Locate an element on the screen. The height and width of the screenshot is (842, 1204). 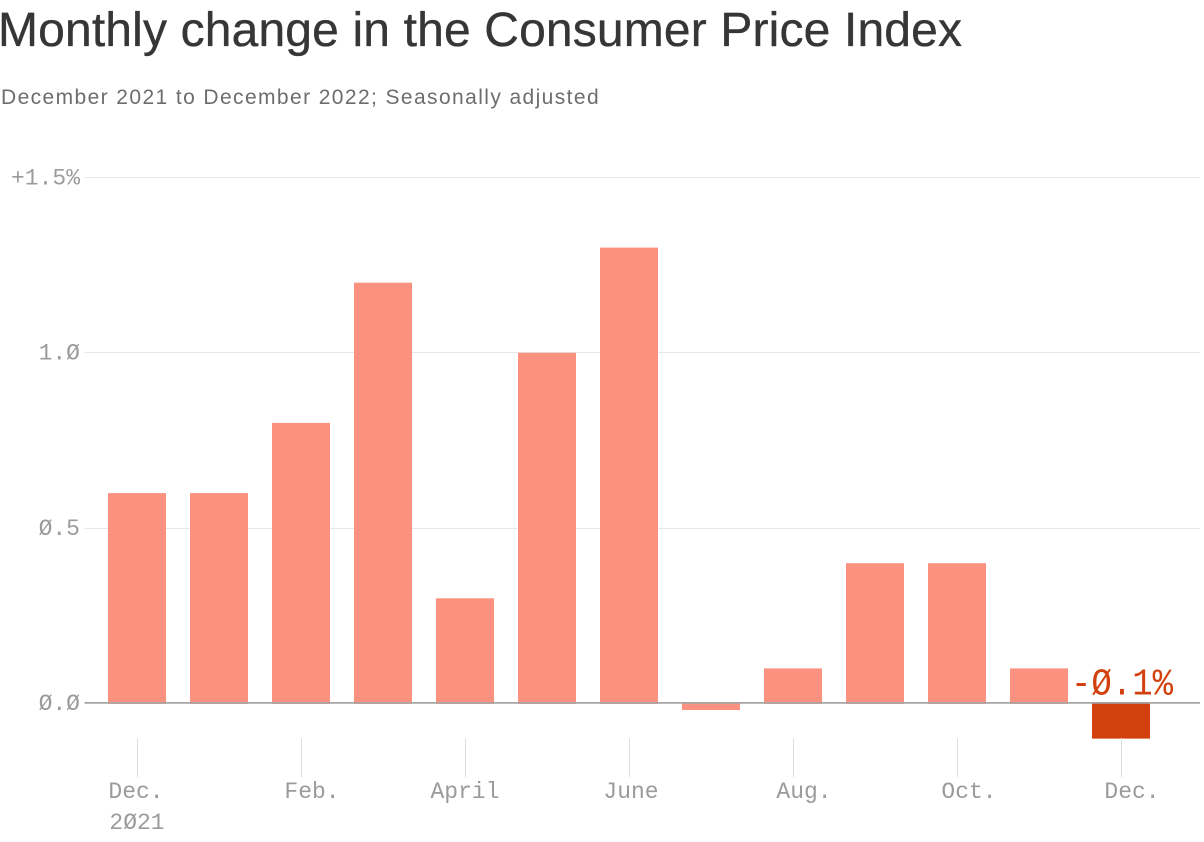
svg-text: Oct. is located at coordinates (968, 792).